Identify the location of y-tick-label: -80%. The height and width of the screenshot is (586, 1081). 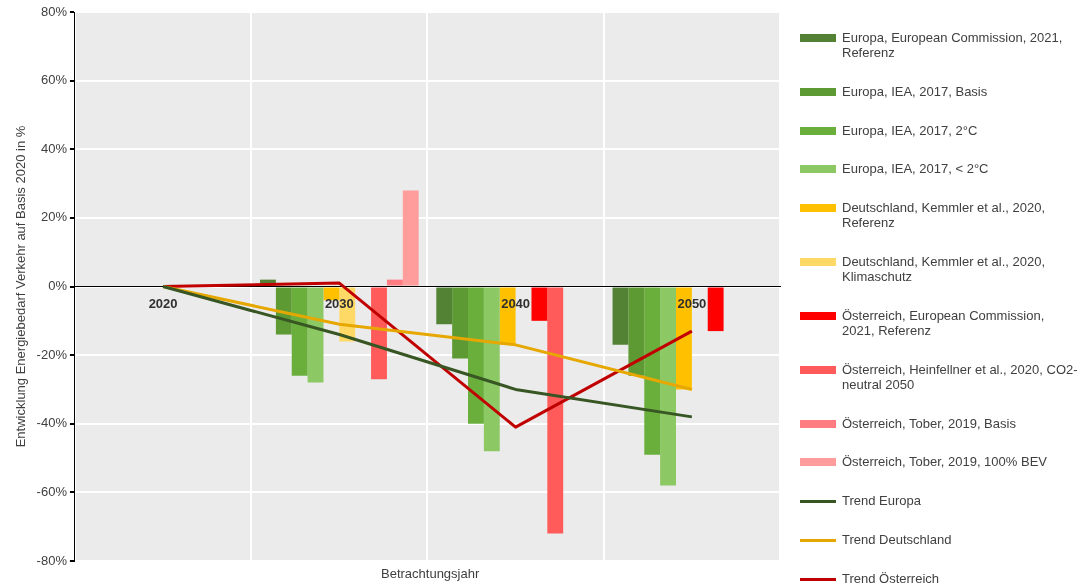
(52, 560).